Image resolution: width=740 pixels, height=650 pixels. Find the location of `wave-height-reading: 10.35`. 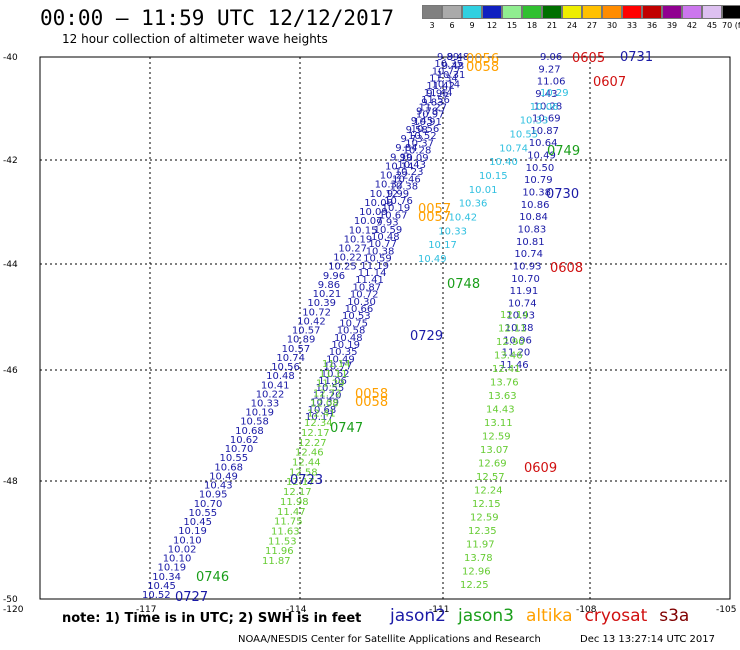

wave-height-reading: 10.35 is located at coordinates (343, 352).